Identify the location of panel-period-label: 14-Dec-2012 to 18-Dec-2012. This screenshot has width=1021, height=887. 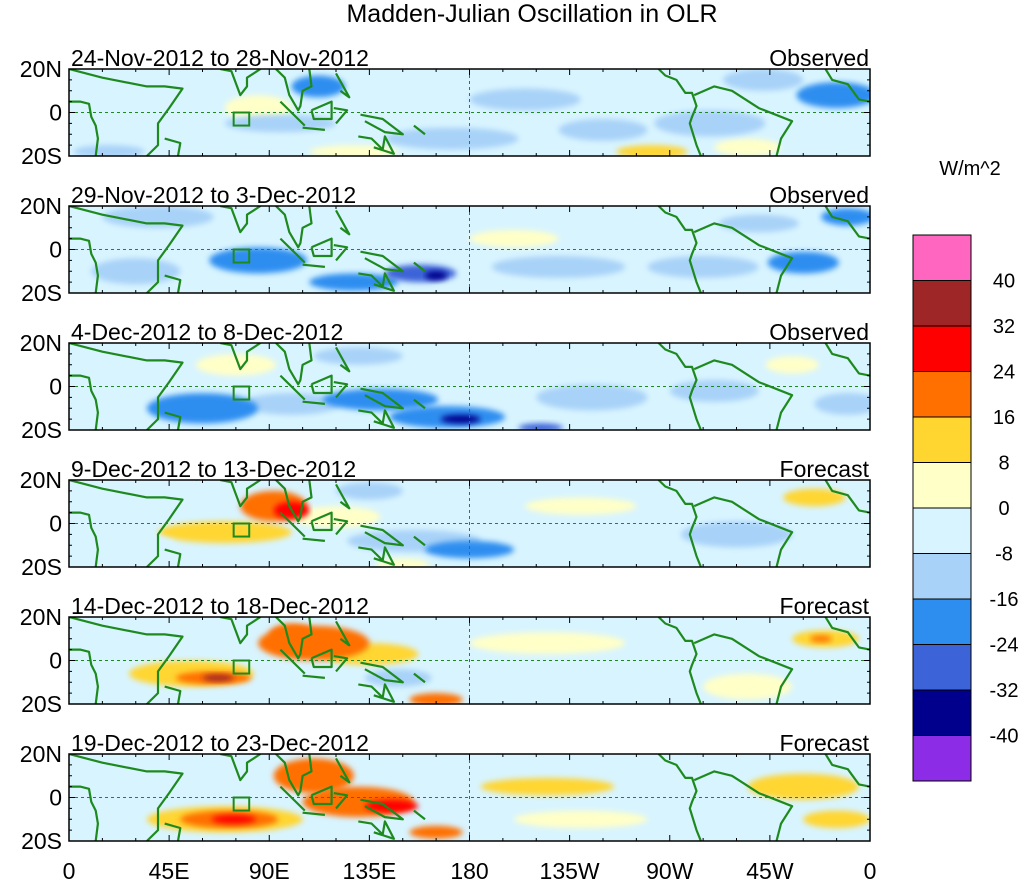
(220, 606).